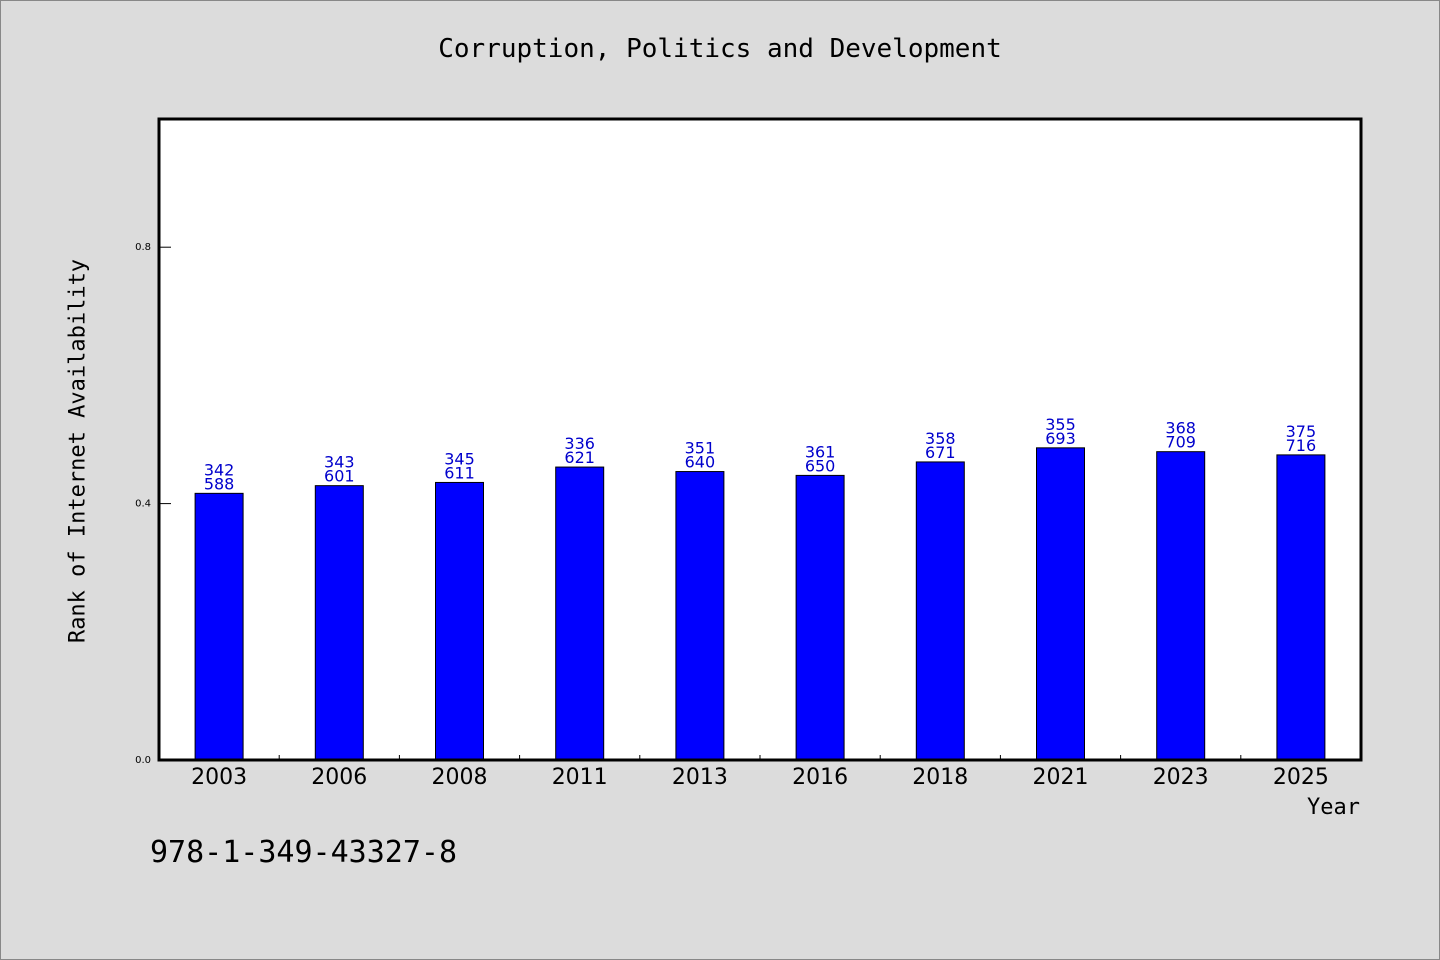 The image size is (1440, 960). Describe the element at coordinates (219, 626) in the screenshot. I see `bar-2003` at that location.